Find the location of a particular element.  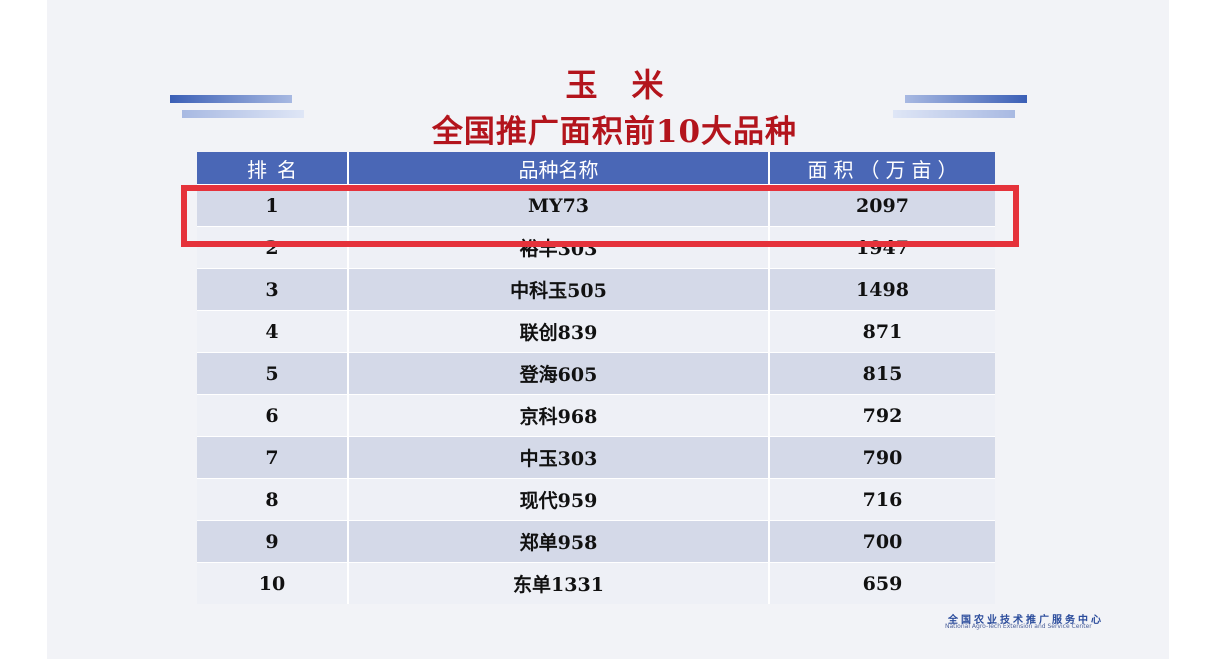

cell-variety: 现代959 is located at coordinates (559, 499).